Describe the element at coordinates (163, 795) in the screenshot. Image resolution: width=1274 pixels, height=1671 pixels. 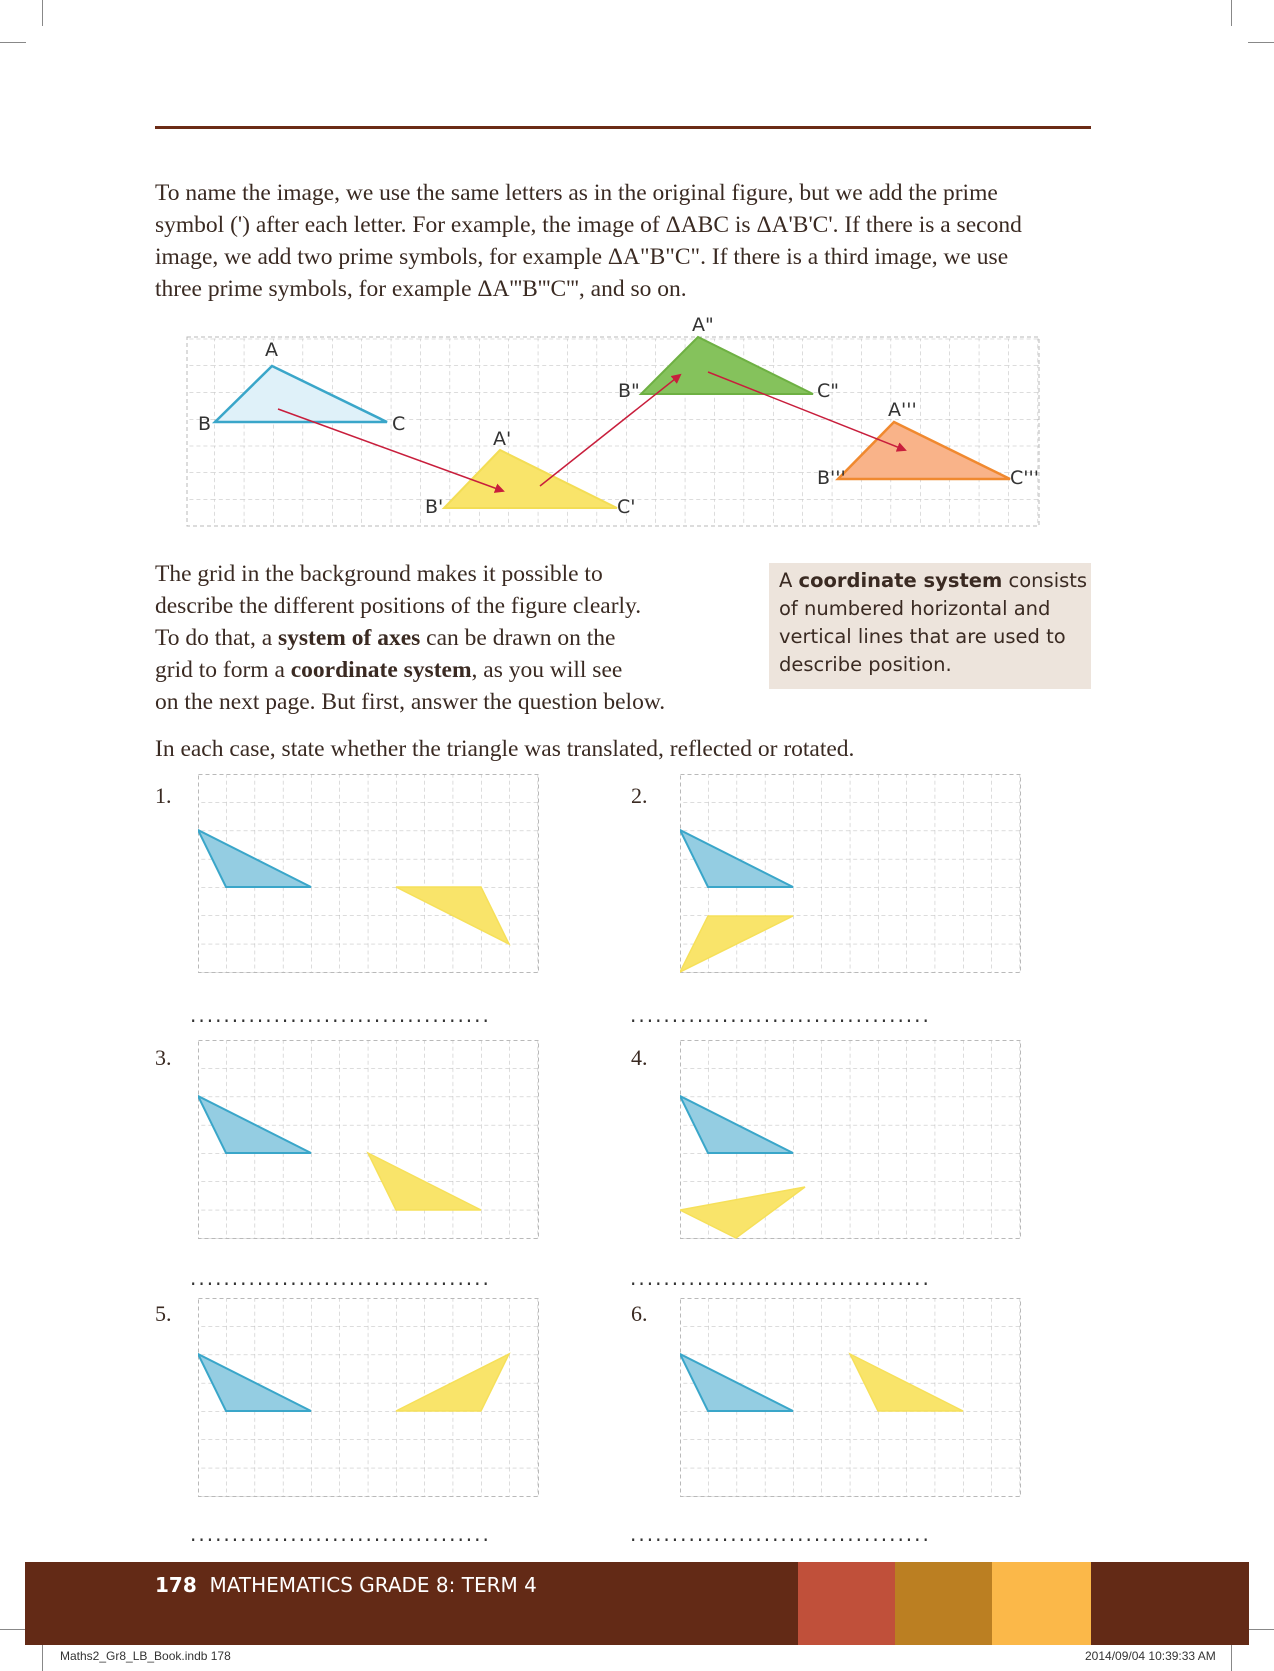
I see `exercise-number: 1.` at that location.